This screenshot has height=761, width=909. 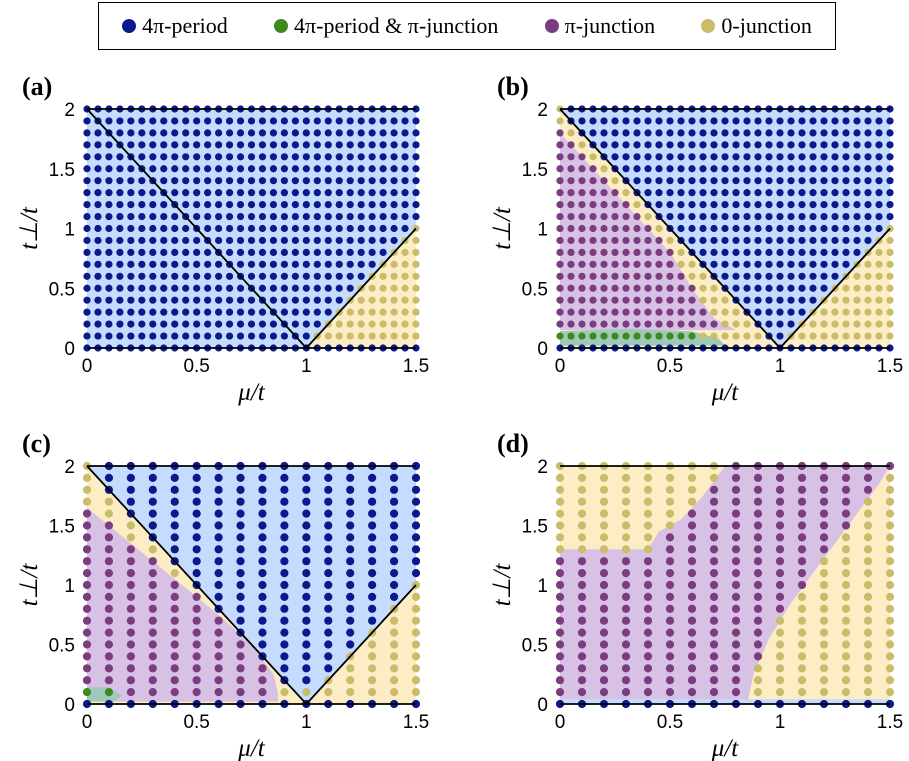 What do you see at coordinates (766, 25) in the screenshot?
I see `legend-label-0-junction: 0-junction` at bounding box center [766, 25].